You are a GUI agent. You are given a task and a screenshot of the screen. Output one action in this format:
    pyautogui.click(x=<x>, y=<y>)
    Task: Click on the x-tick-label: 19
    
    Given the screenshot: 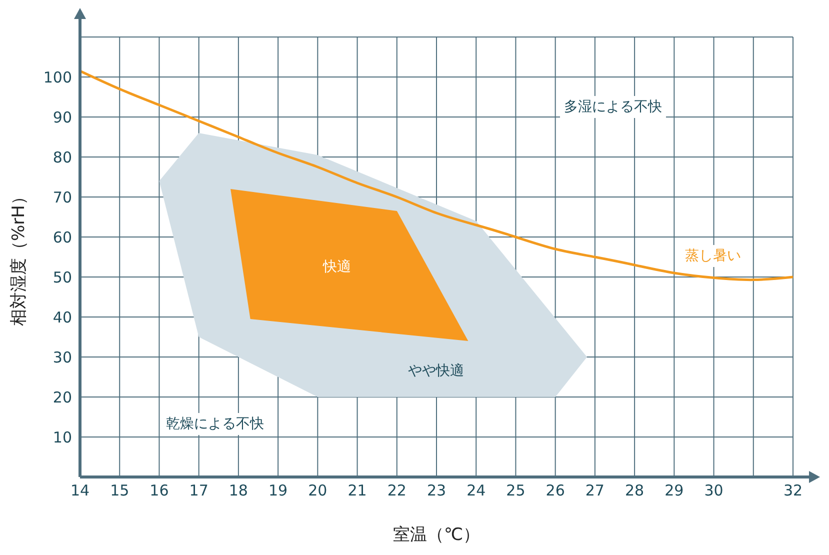 What is the action you would take?
    pyautogui.click(x=278, y=491)
    